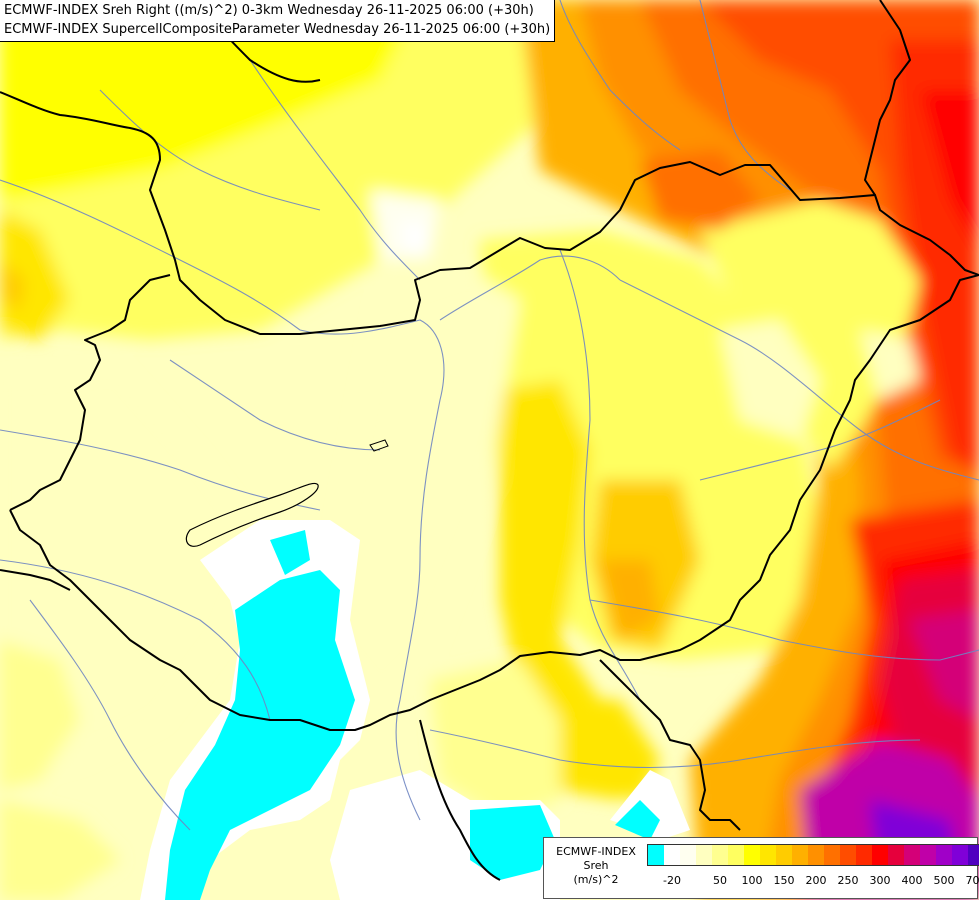 Image resolution: width=979 pixels, height=900 pixels. What do you see at coordinates (252, 514) in the screenshot?
I see `lake-balaton` at bounding box center [252, 514].